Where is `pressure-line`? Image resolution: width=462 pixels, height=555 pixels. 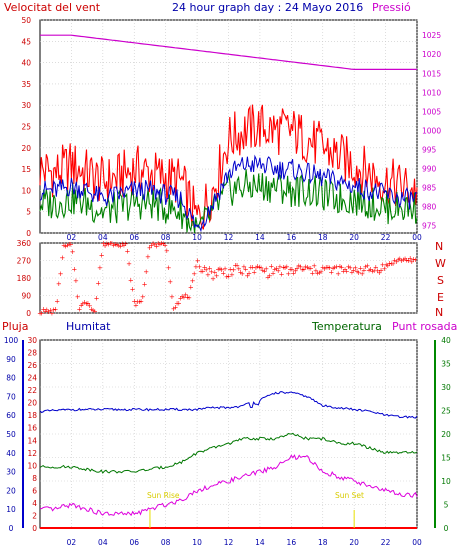 pressure-line is located at coordinates (228, 52).